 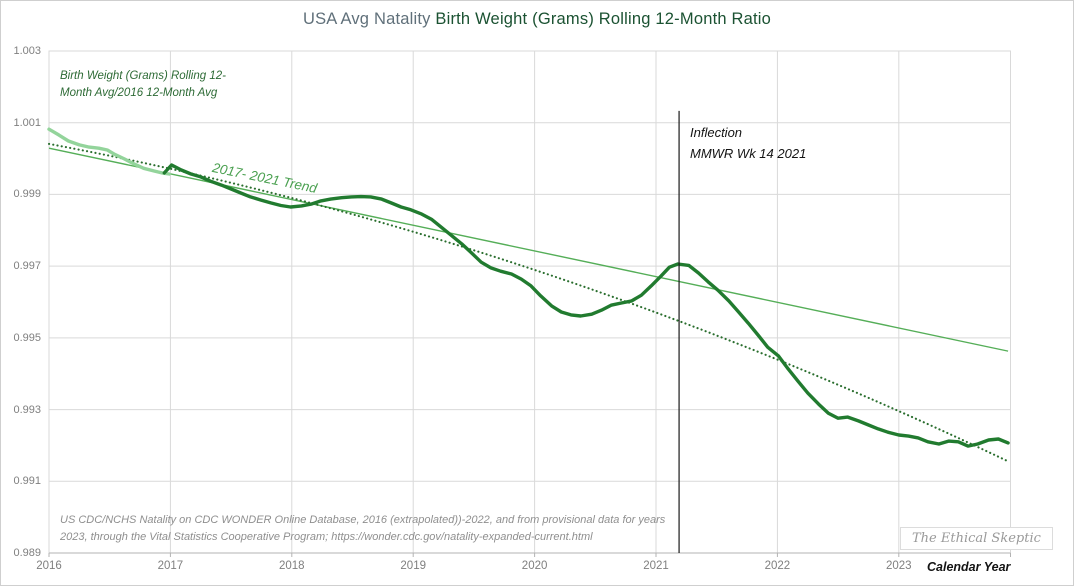 What do you see at coordinates (748, 143) in the screenshot?
I see `inflection-annotation: Inflection MMWR Wk 14 2021` at bounding box center [748, 143].